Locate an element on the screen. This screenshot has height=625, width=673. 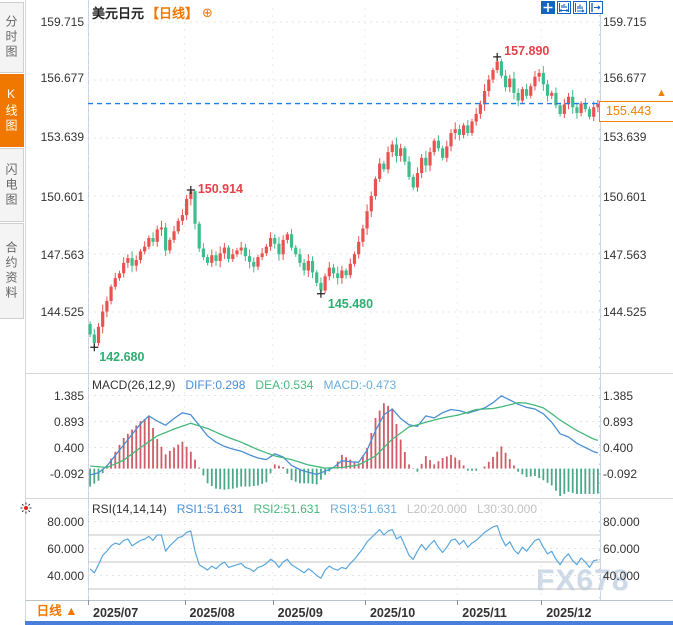
period-selector: 日线 ▲ is located at coordinates (57, 611).